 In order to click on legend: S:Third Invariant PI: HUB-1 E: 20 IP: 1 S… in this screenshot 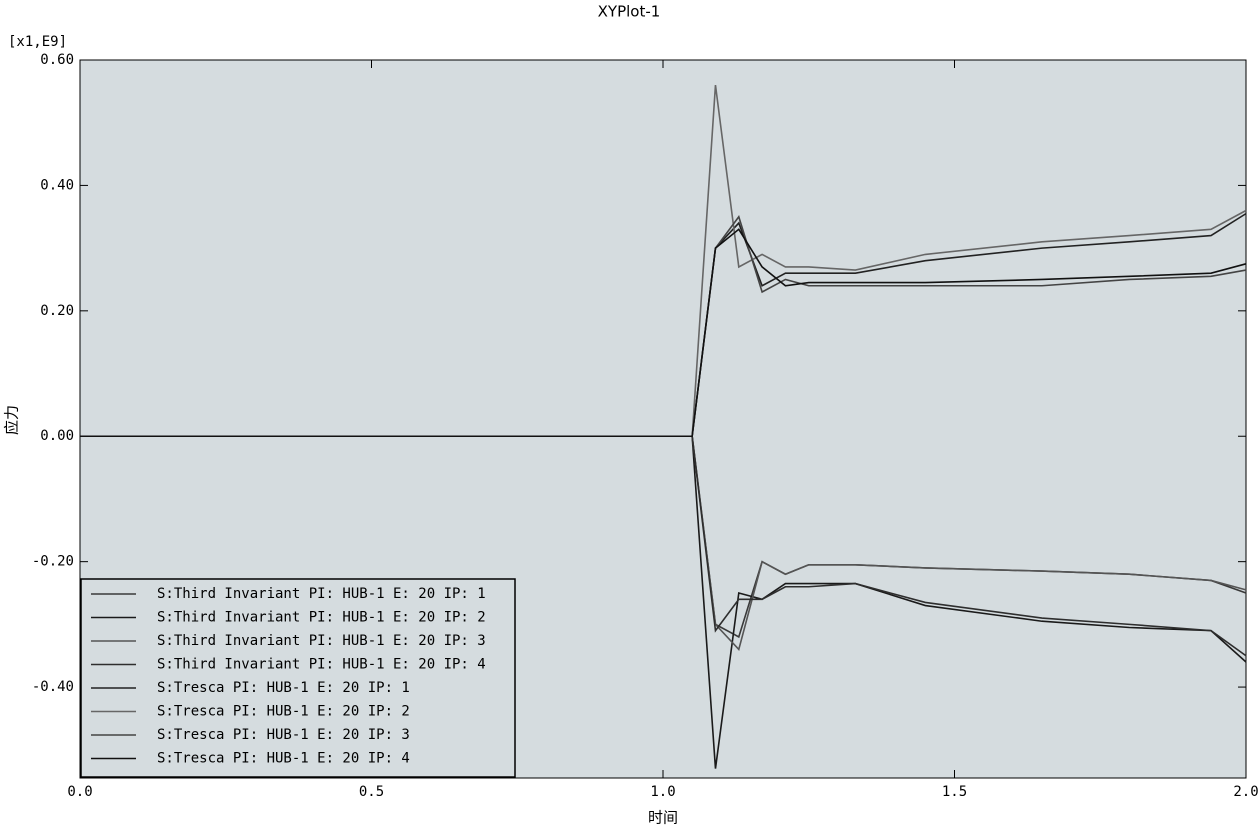, I will do `click(298, 678)`.